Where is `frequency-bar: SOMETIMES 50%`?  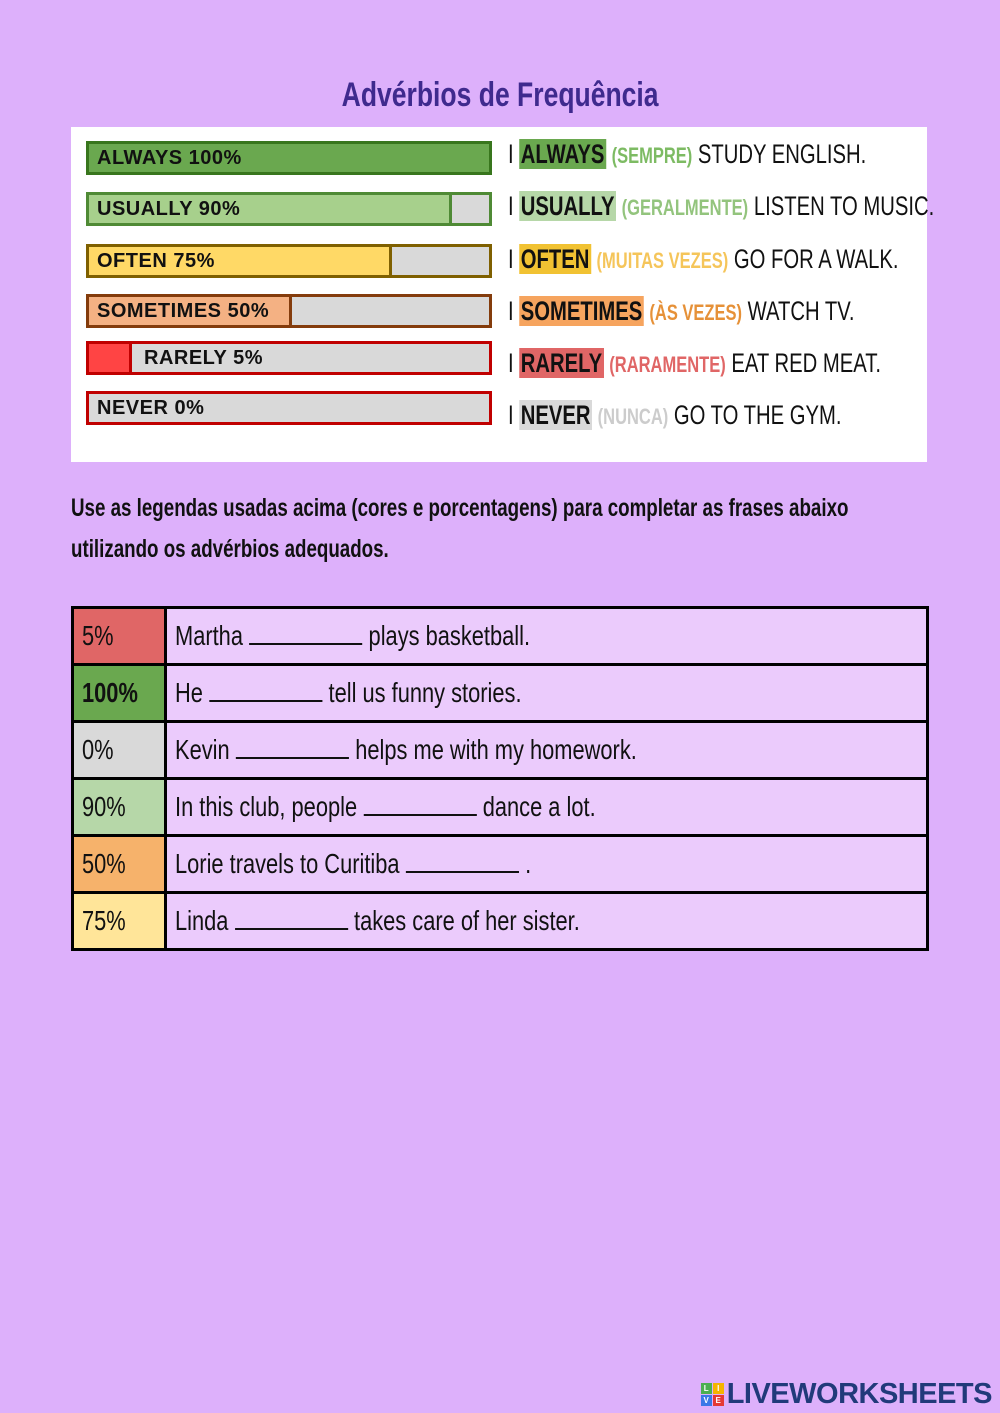 frequency-bar: SOMETIMES 50% is located at coordinates (289, 311).